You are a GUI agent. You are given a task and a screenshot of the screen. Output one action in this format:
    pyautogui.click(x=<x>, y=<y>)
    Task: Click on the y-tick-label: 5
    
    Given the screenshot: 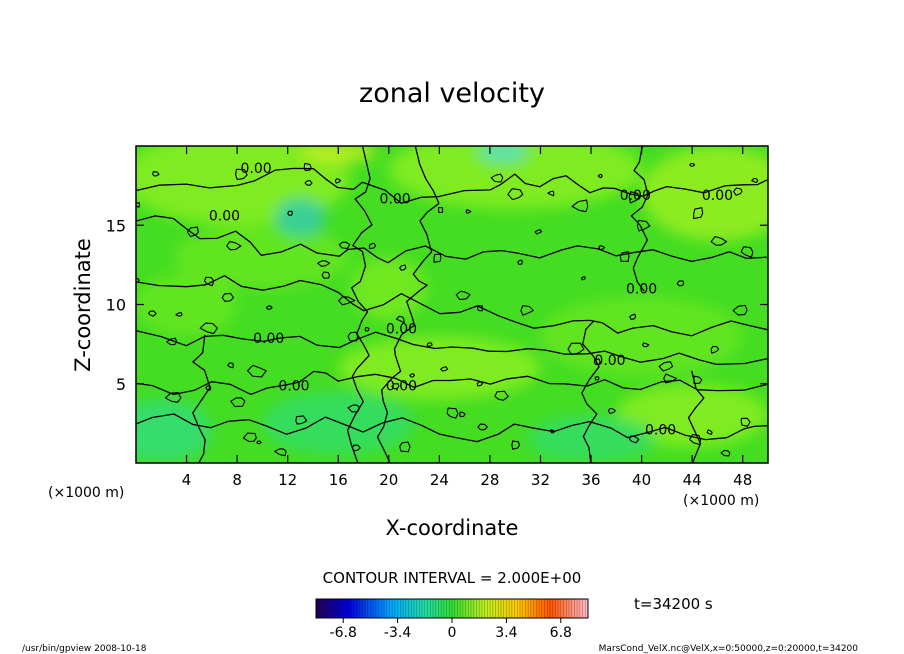 What is the action you would take?
    pyautogui.click(x=121, y=384)
    